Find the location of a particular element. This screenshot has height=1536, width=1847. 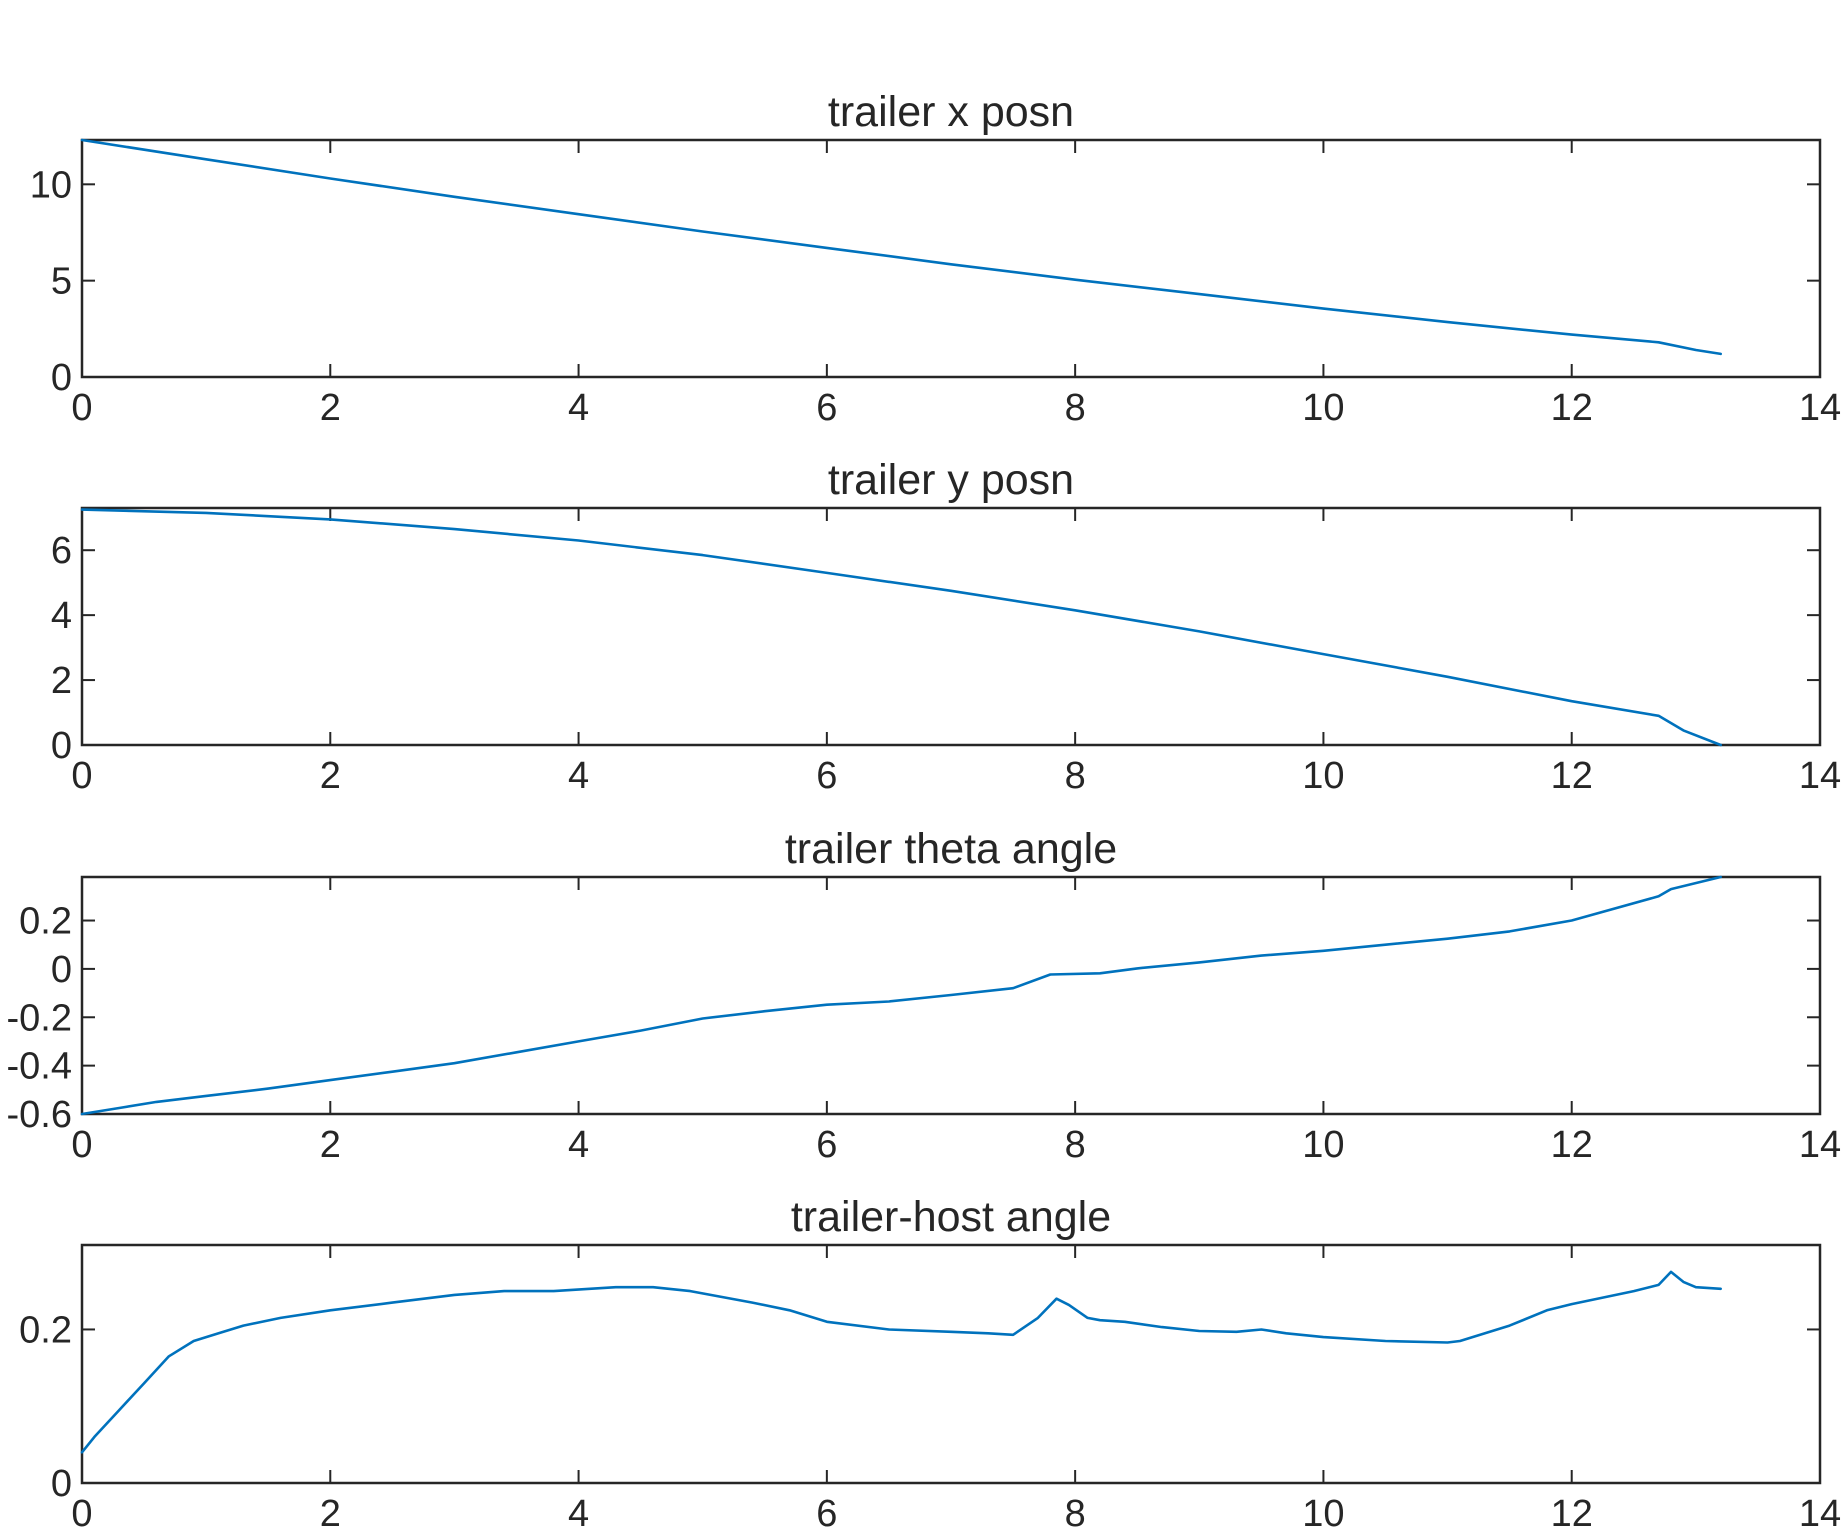

subplot-title: trailer y posn is located at coordinates (951, 480).